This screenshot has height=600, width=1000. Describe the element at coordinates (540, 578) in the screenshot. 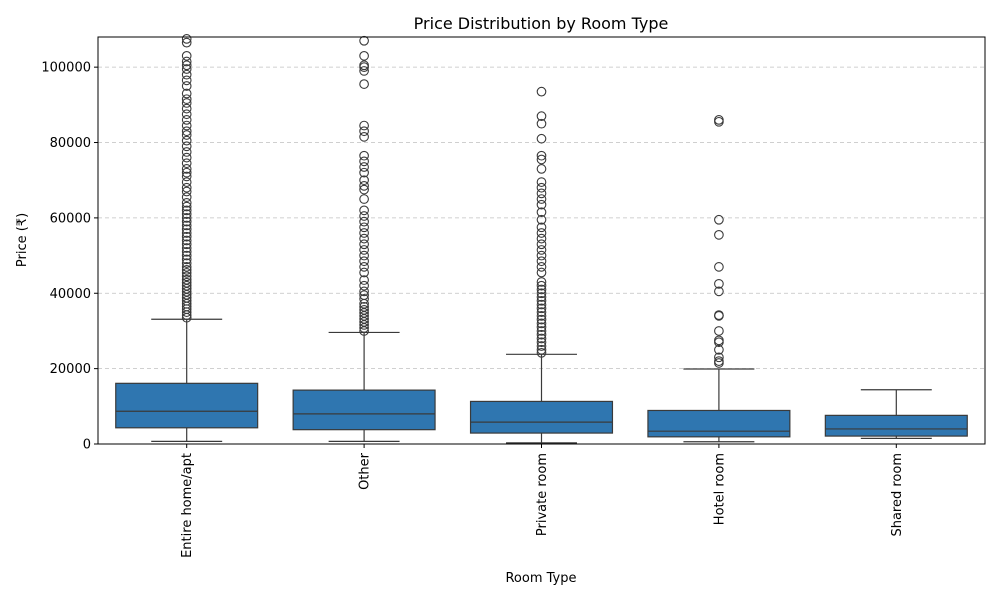

I see `x-axis-label: Room Type` at that location.